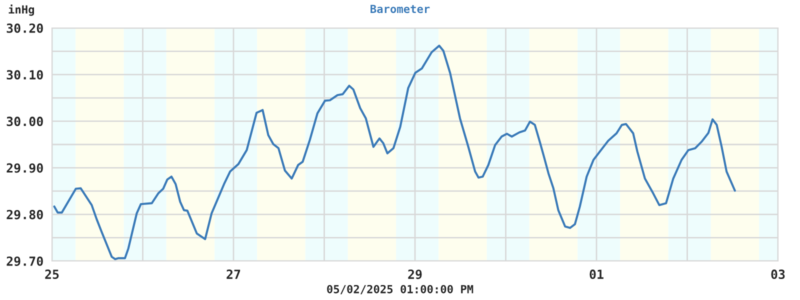 The height and width of the screenshot is (300, 800). What do you see at coordinates (24, 168) in the screenshot?
I see `y-tick-label: 29.90` at bounding box center [24, 168].